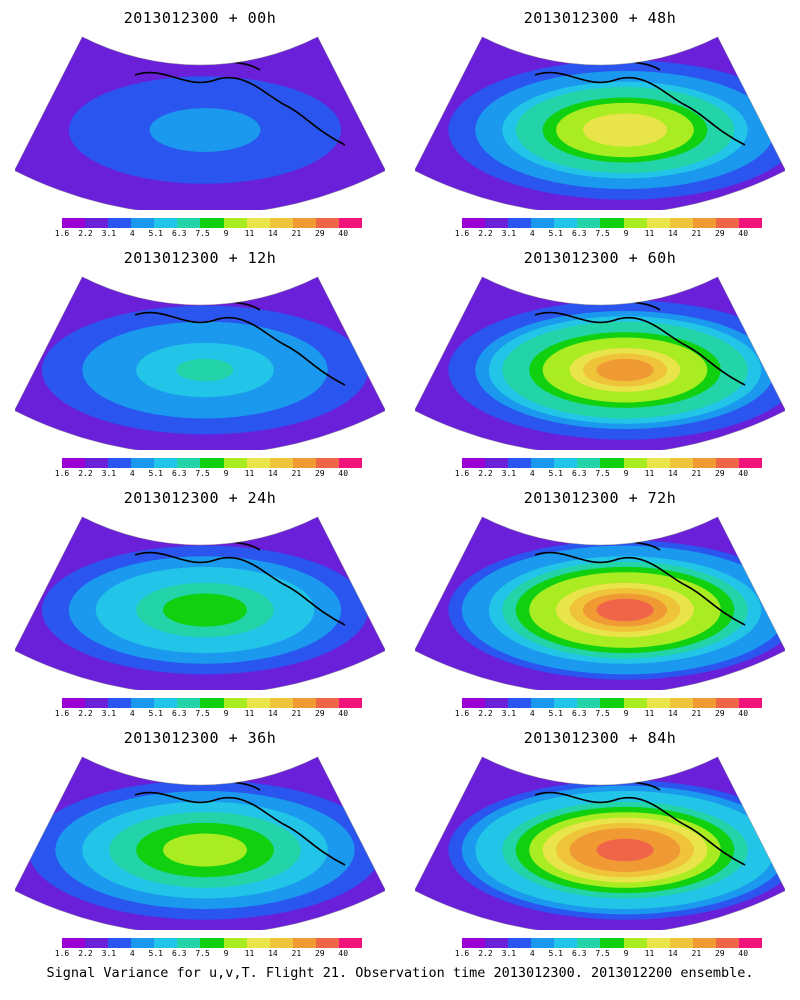 The height and width of the screenshot is (1000, 800). I want to click on colorbar-label: 3.1, so click(109, 953).